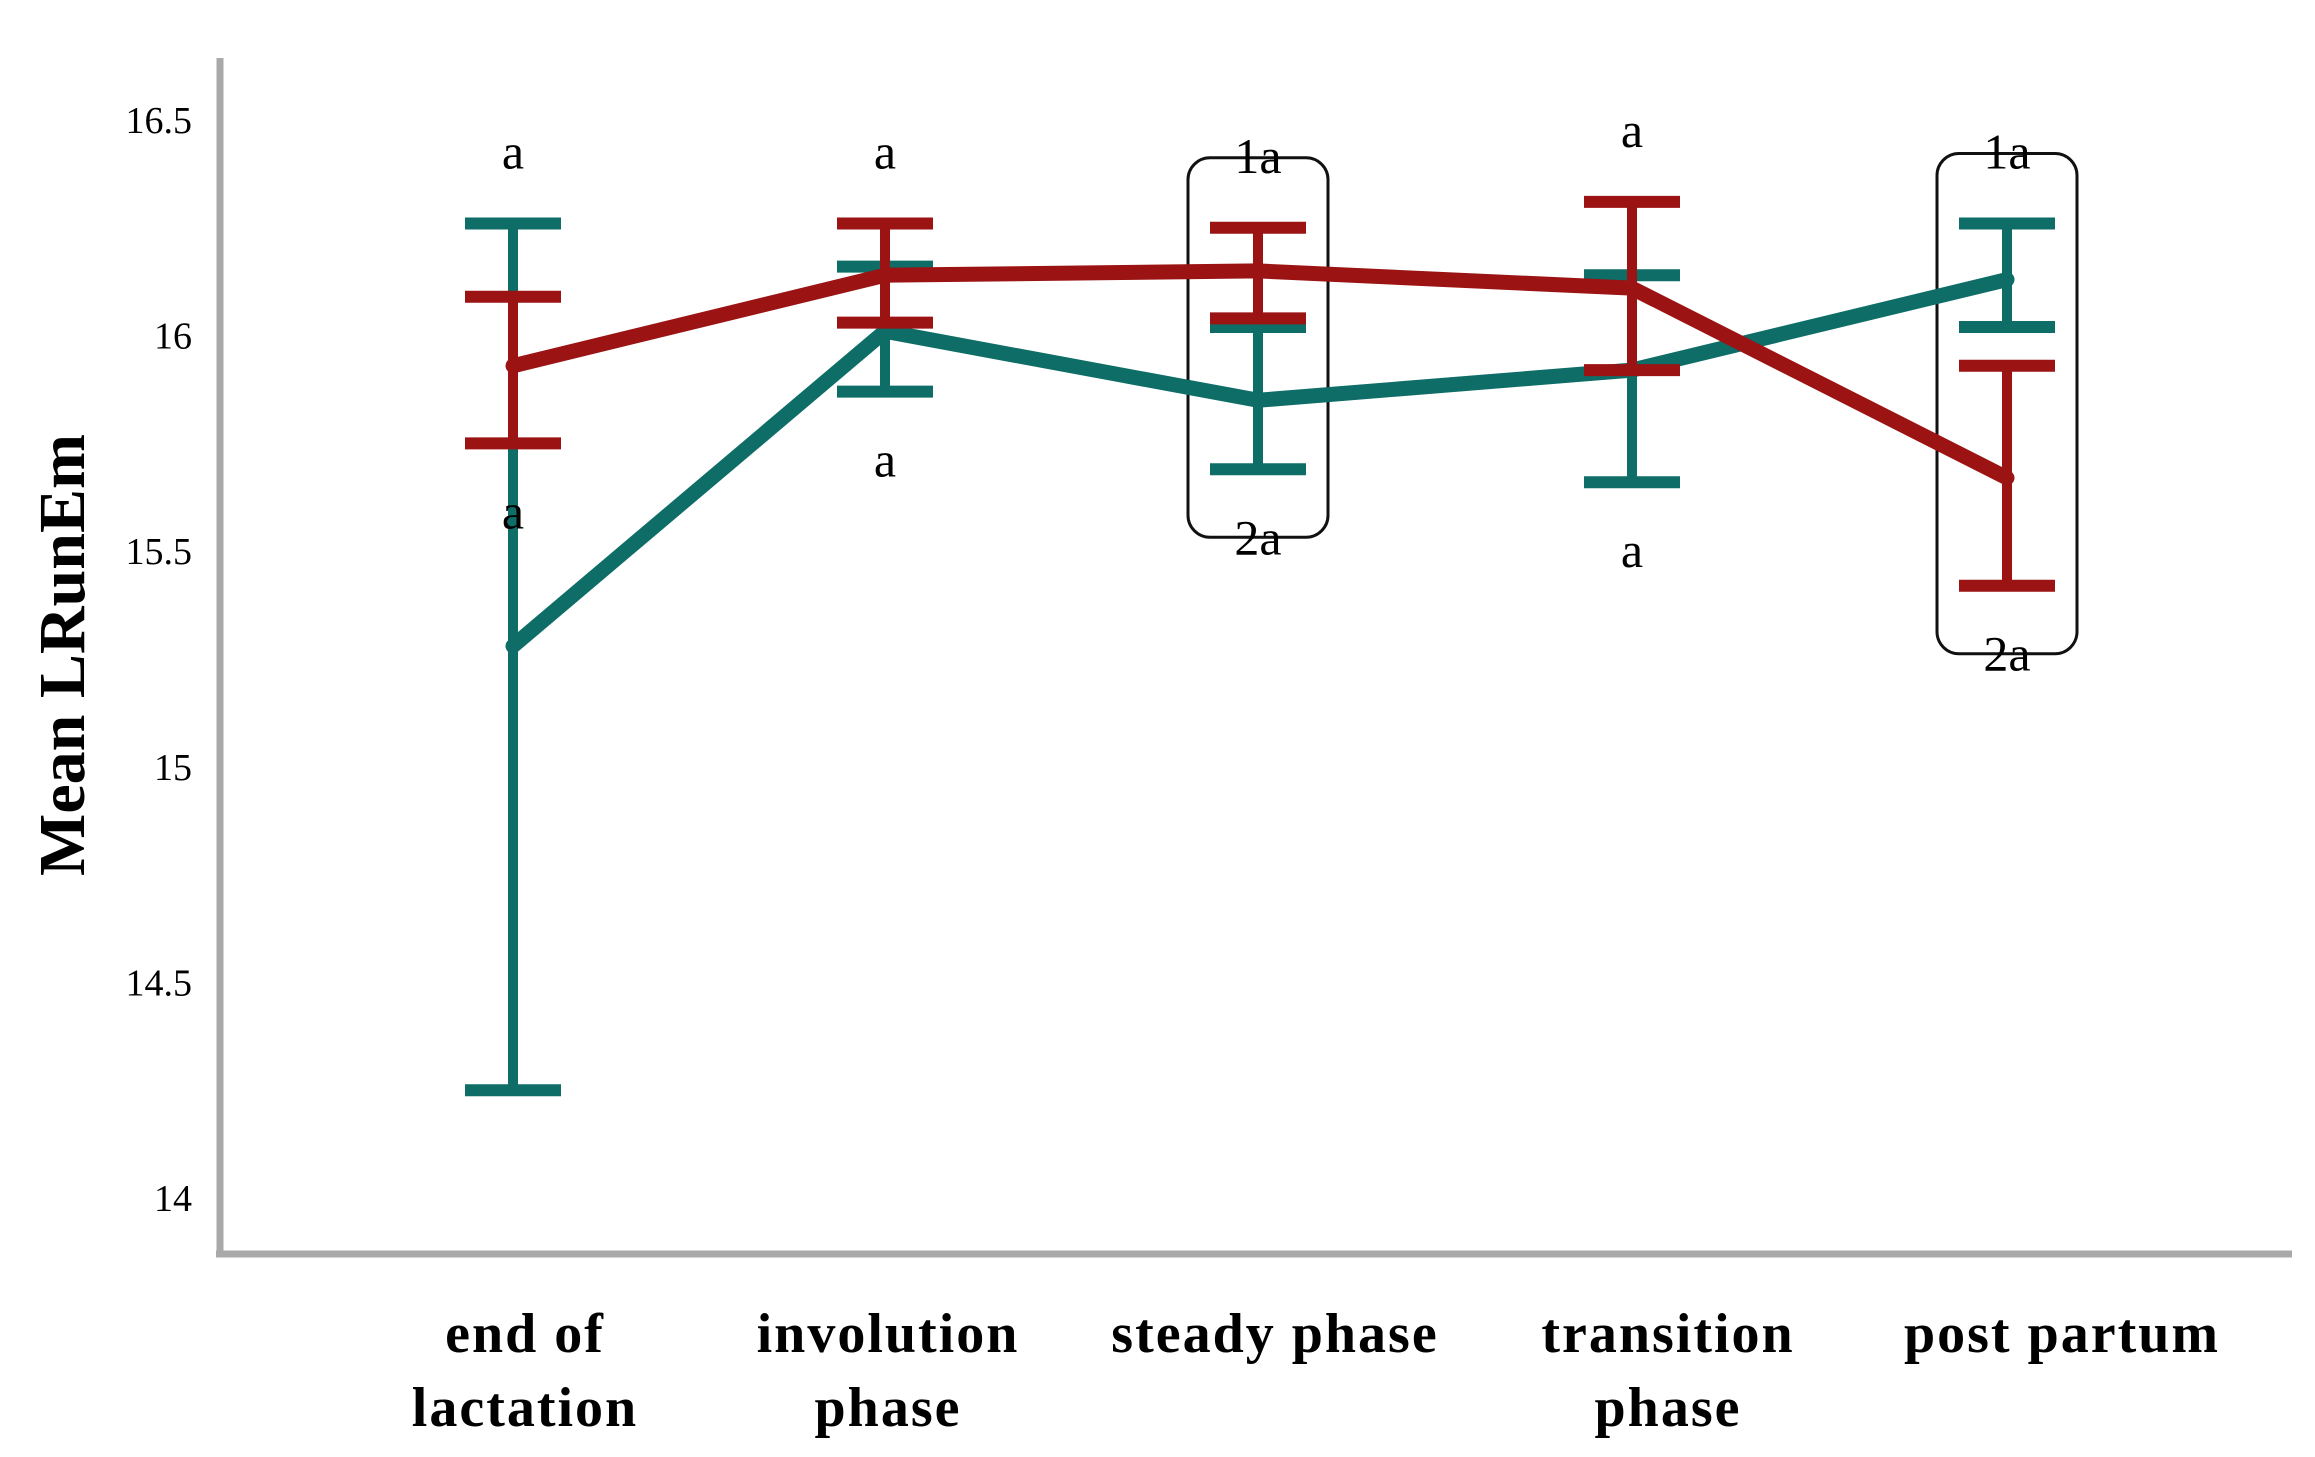  What do you see at coordinates (2062, 1334) in the screenshot?
I see `x-category-label: post partum` at bounding box center [2062, 1334].